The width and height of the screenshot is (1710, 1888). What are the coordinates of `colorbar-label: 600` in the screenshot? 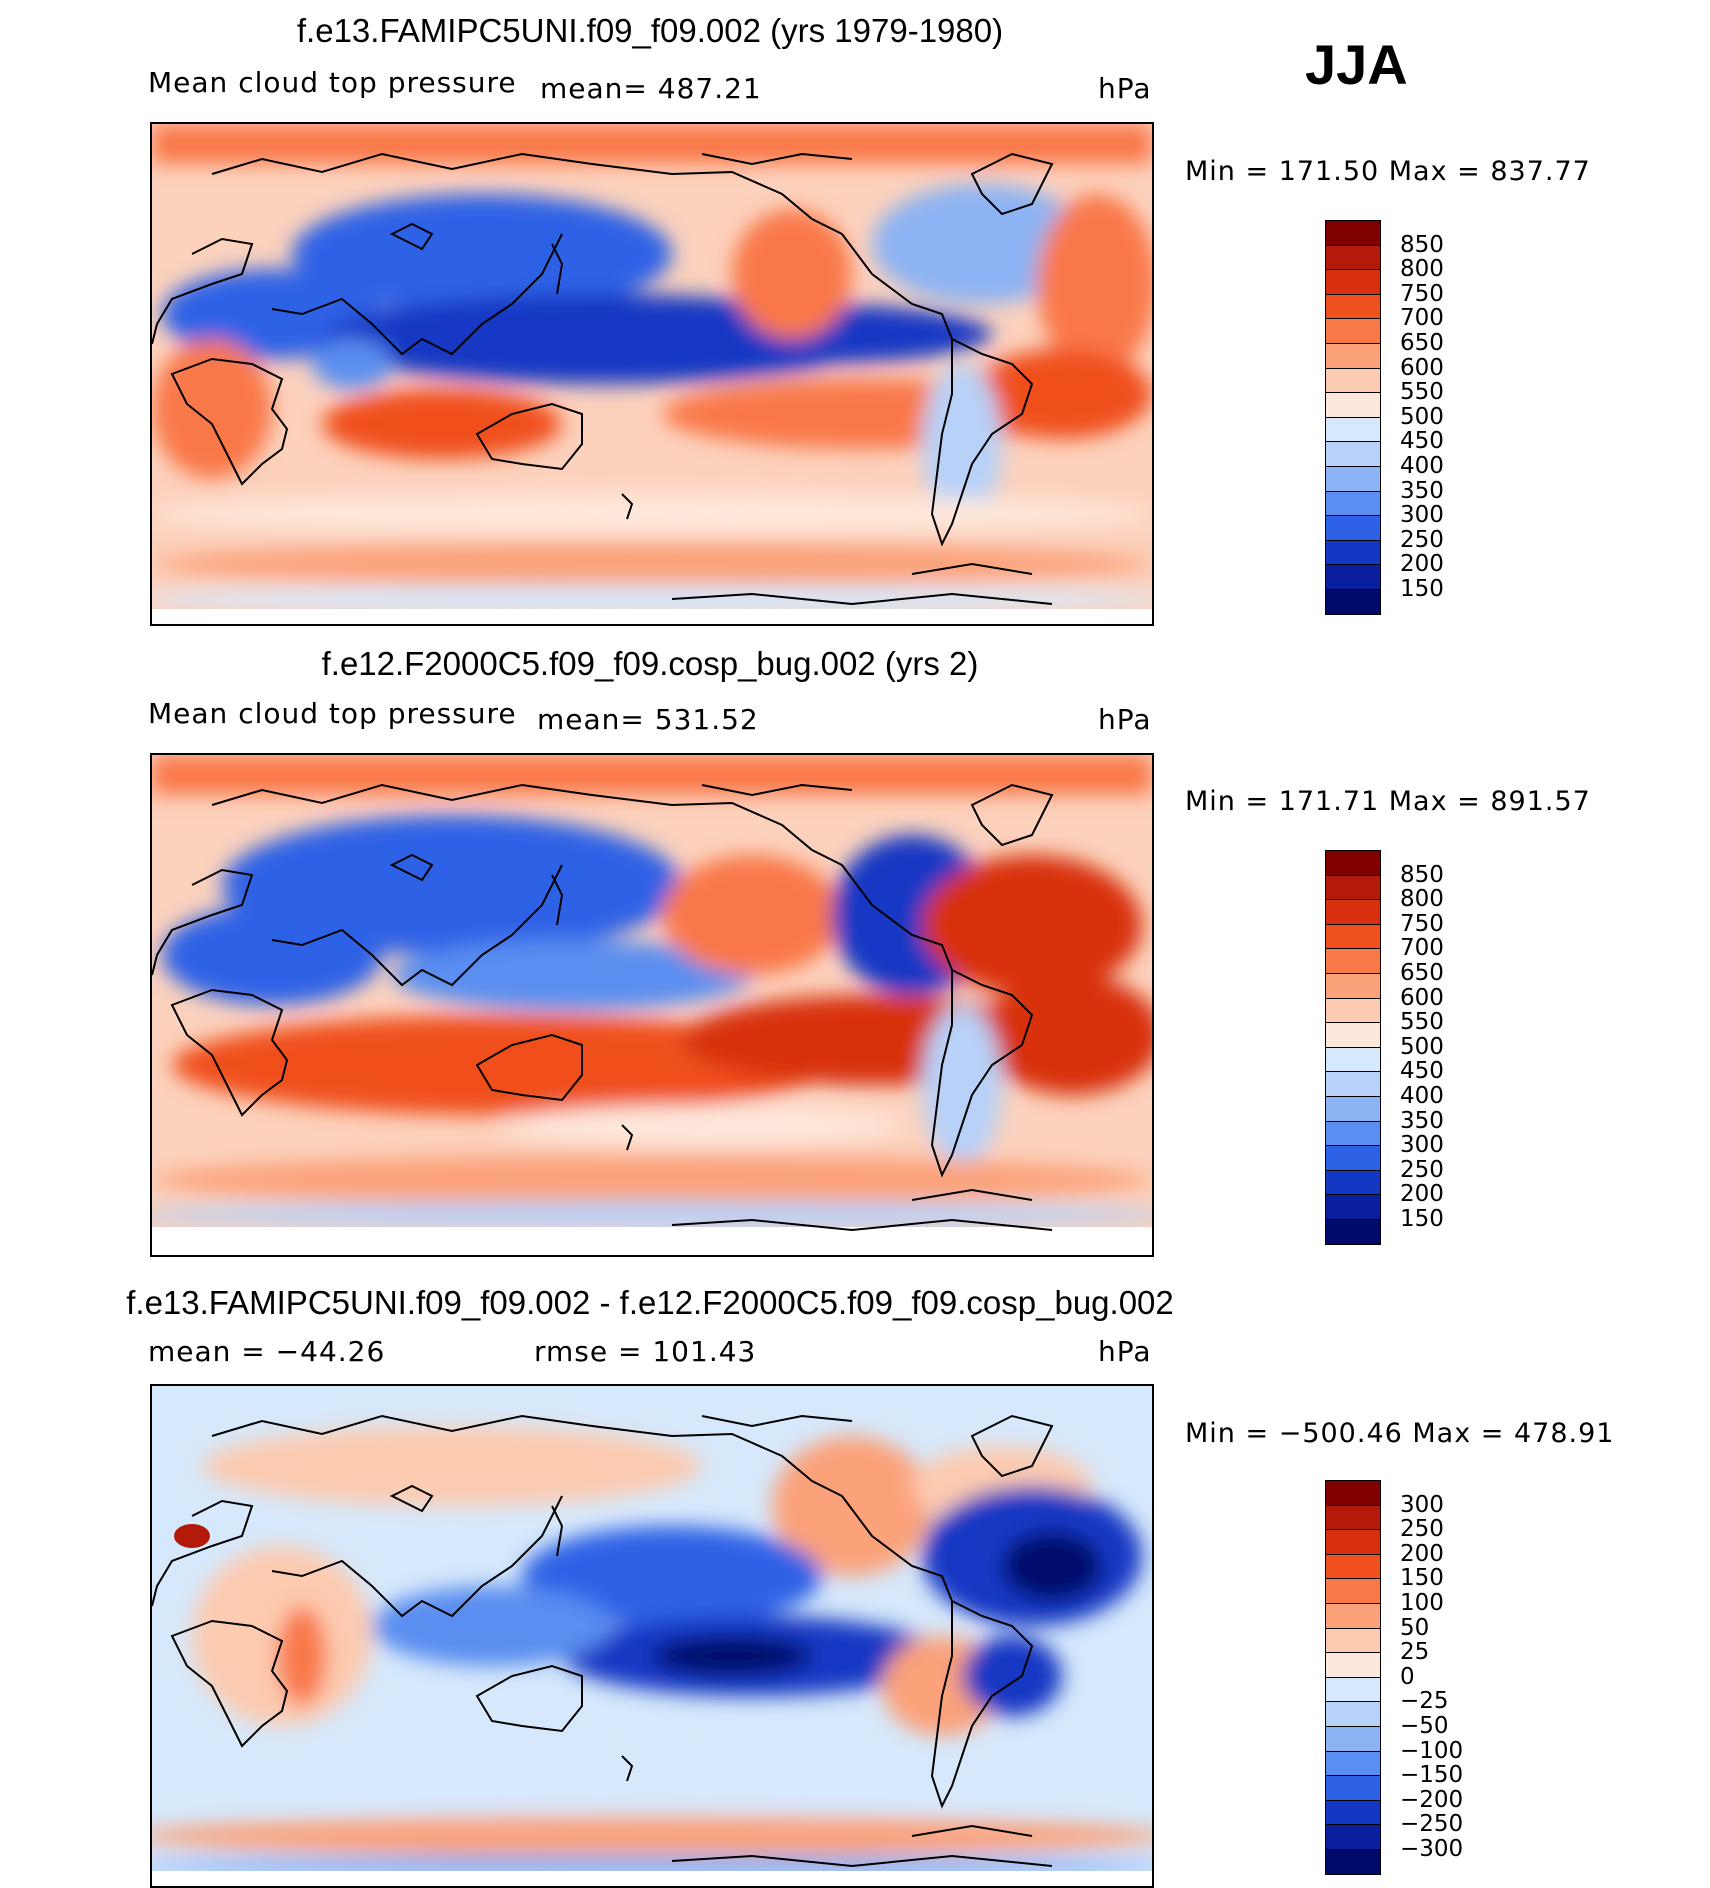 It's located at (1422, 367).